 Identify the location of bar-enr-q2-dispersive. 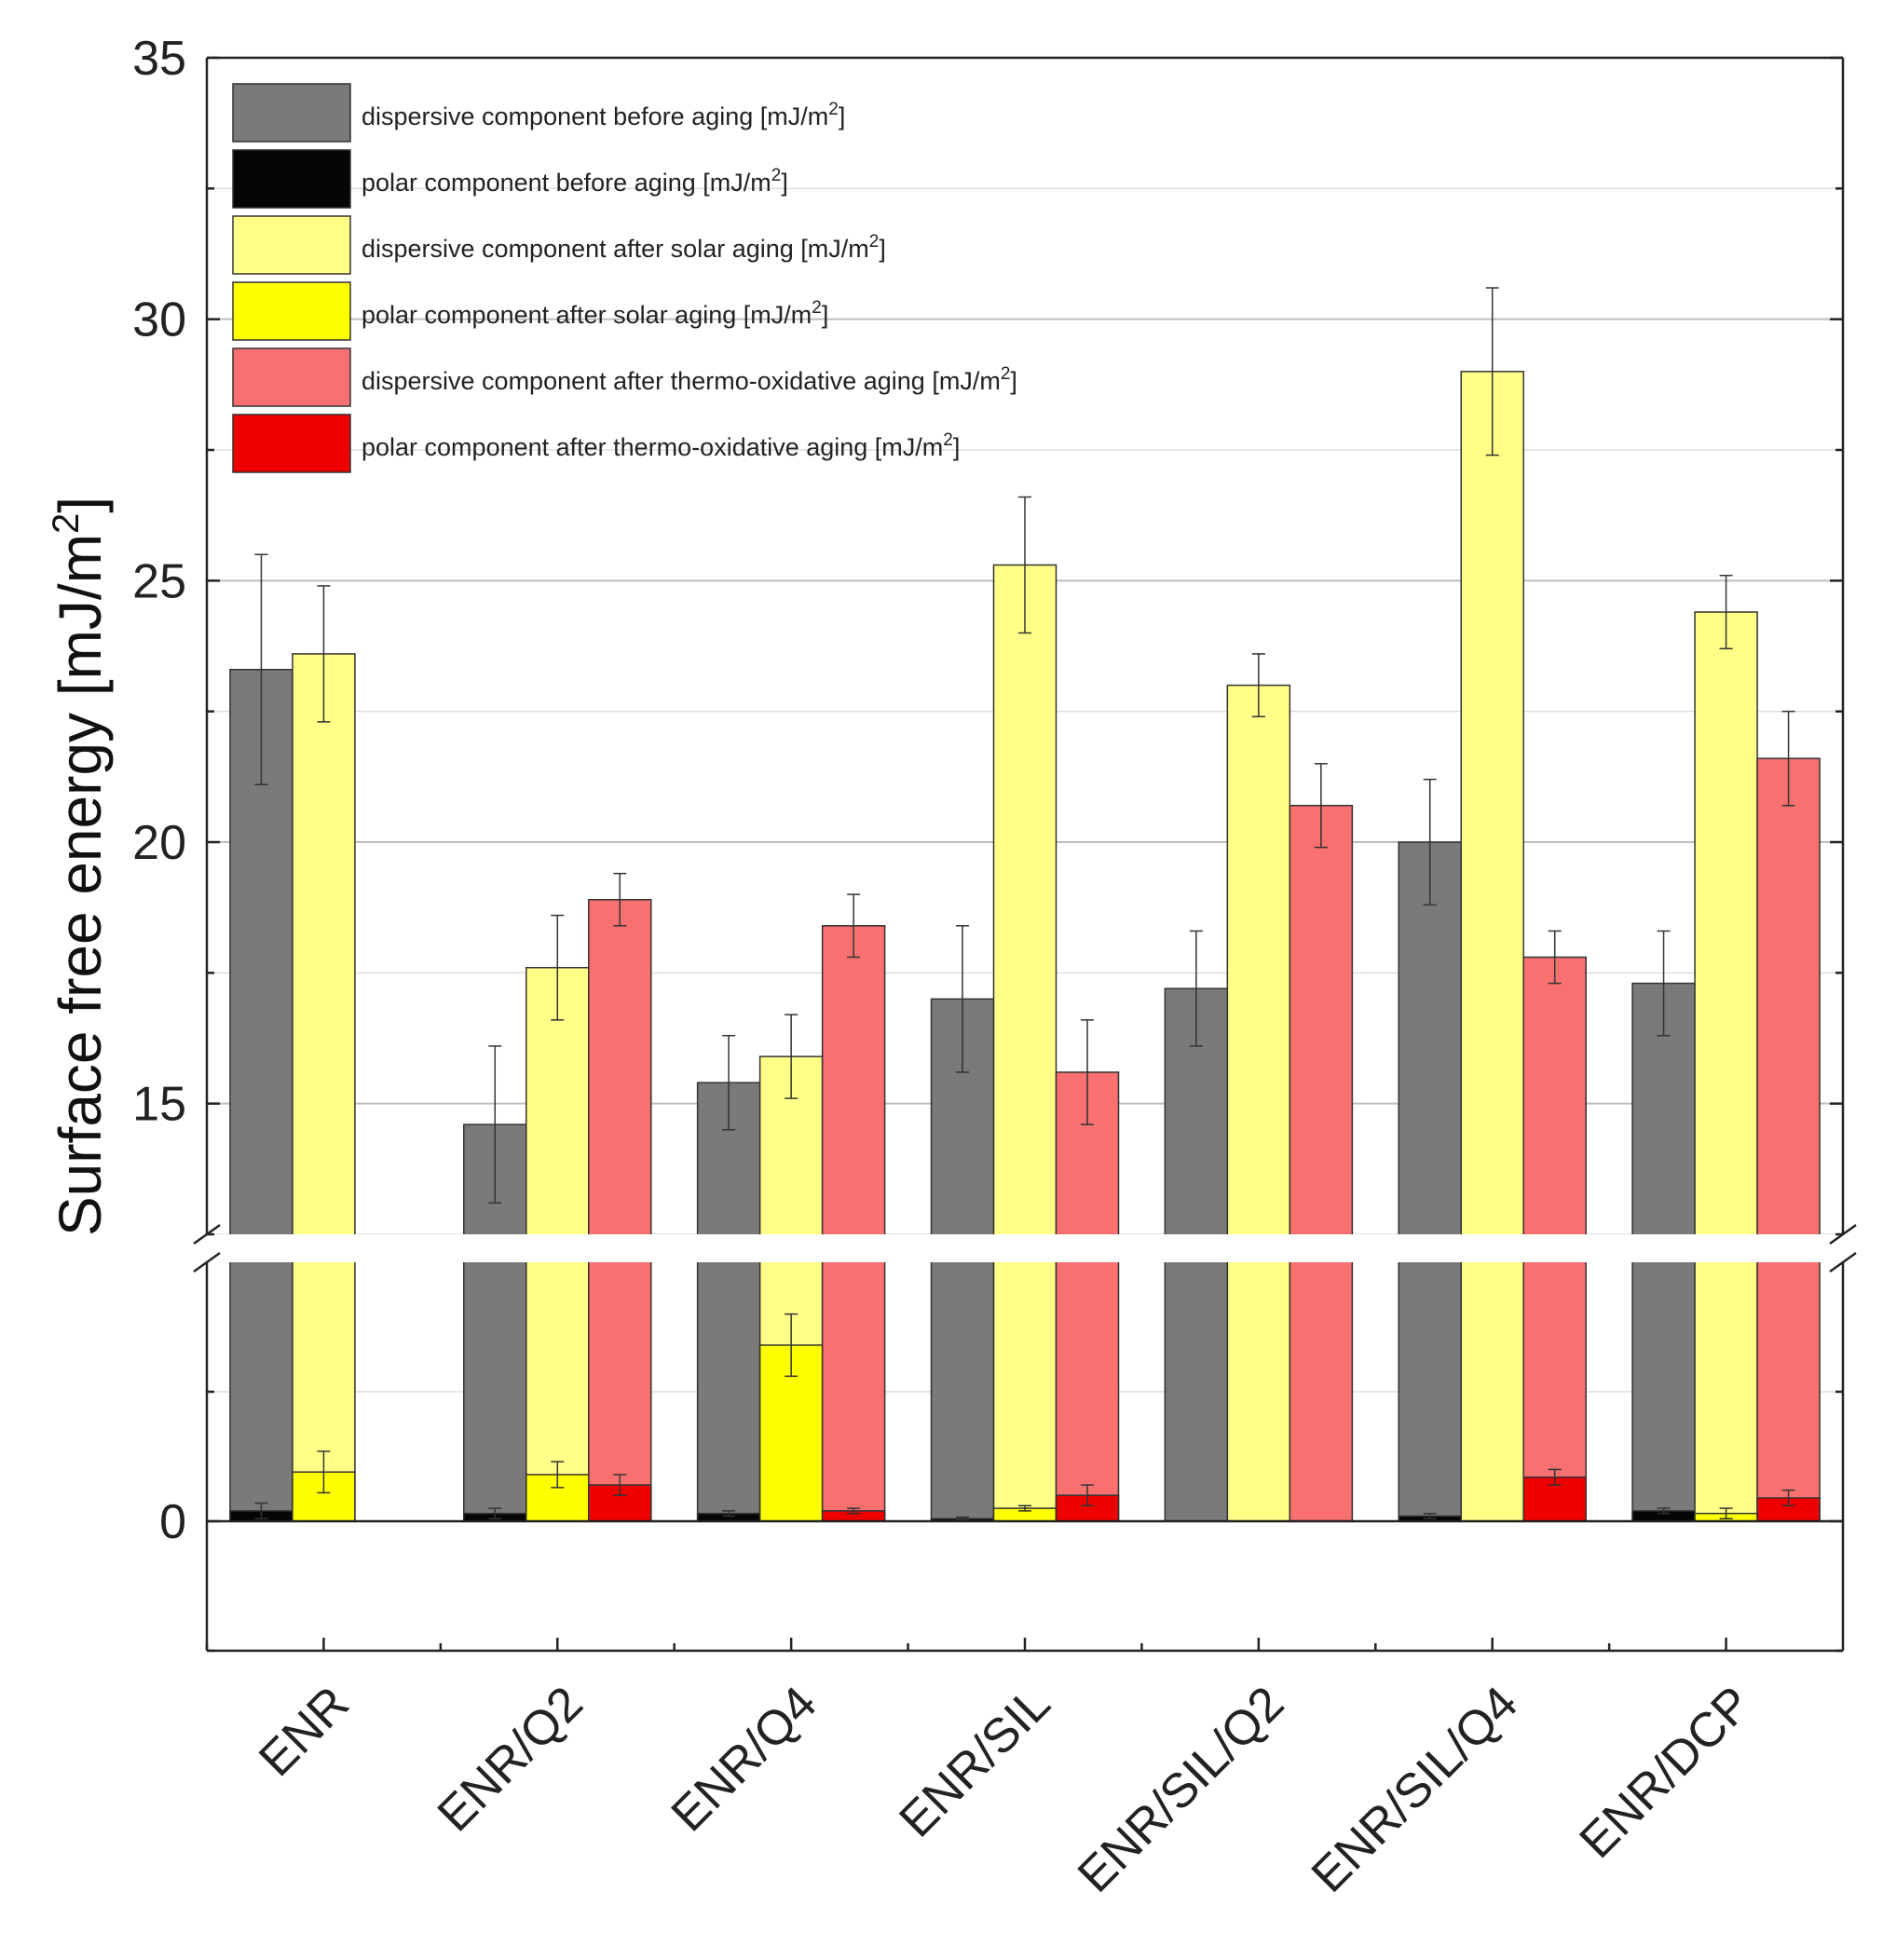
(620, 1210).